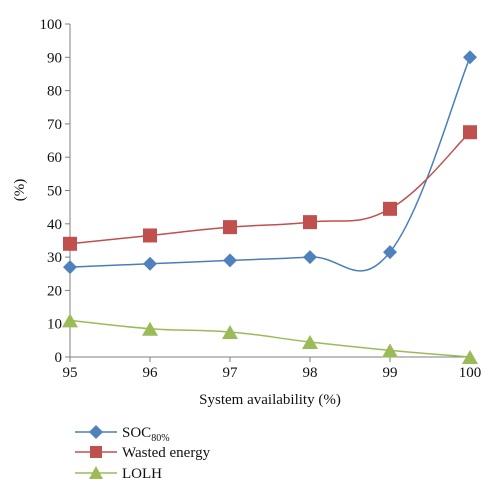  Describe the element at coordinates (142, 474) in the screenshot. I see `legend-lolh-label: LOLH` at that location.